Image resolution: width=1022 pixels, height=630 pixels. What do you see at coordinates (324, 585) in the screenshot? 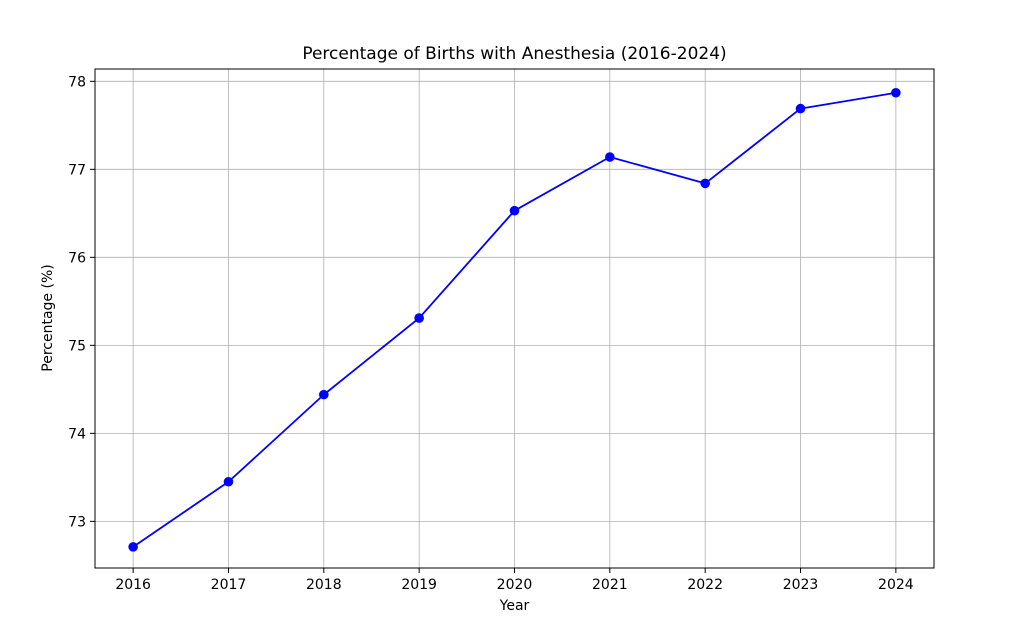
I see `x-tick-label: 2018` at bounding box center [324, 585].